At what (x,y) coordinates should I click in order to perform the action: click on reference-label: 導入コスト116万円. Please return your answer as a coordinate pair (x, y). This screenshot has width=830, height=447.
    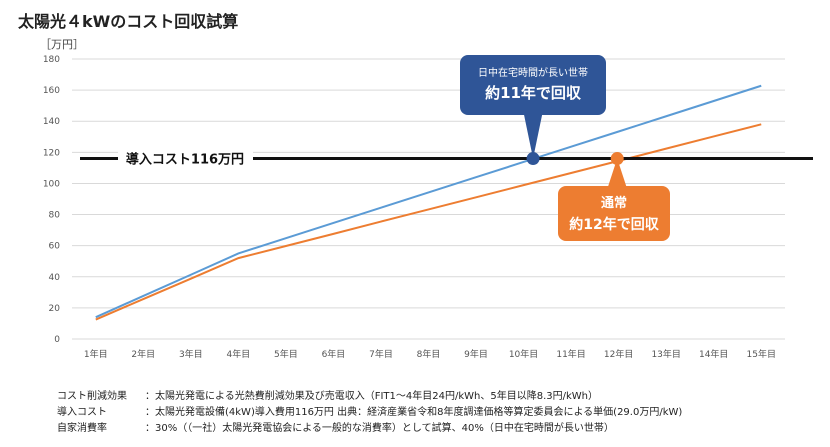
    Looking at the image, I should click on (185, 160).